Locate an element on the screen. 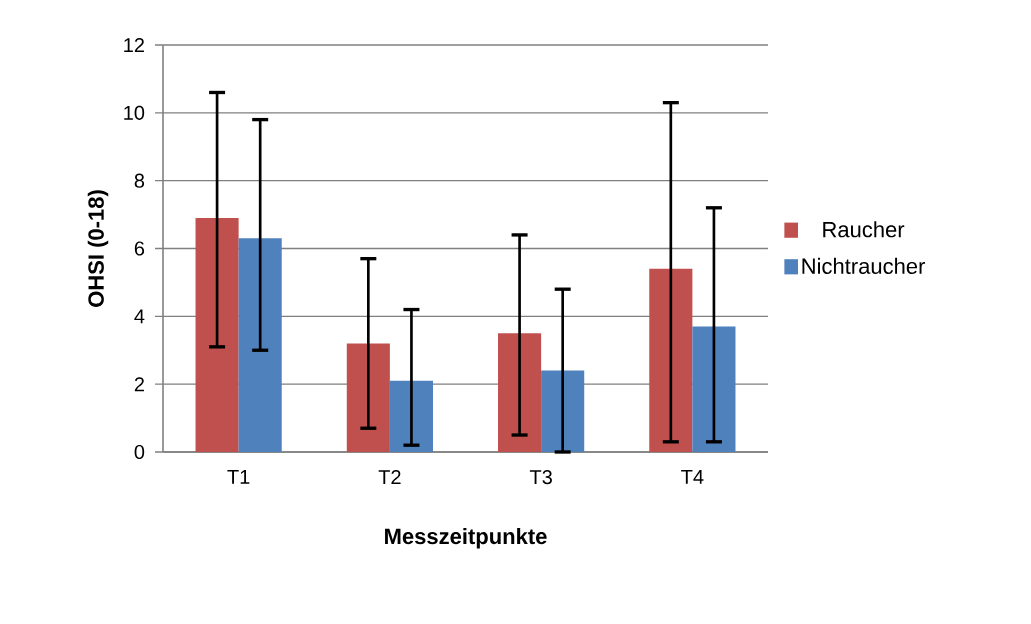 The image size is (1031, 624). x-tick-label: T2 is located at coordinates (389, 477).